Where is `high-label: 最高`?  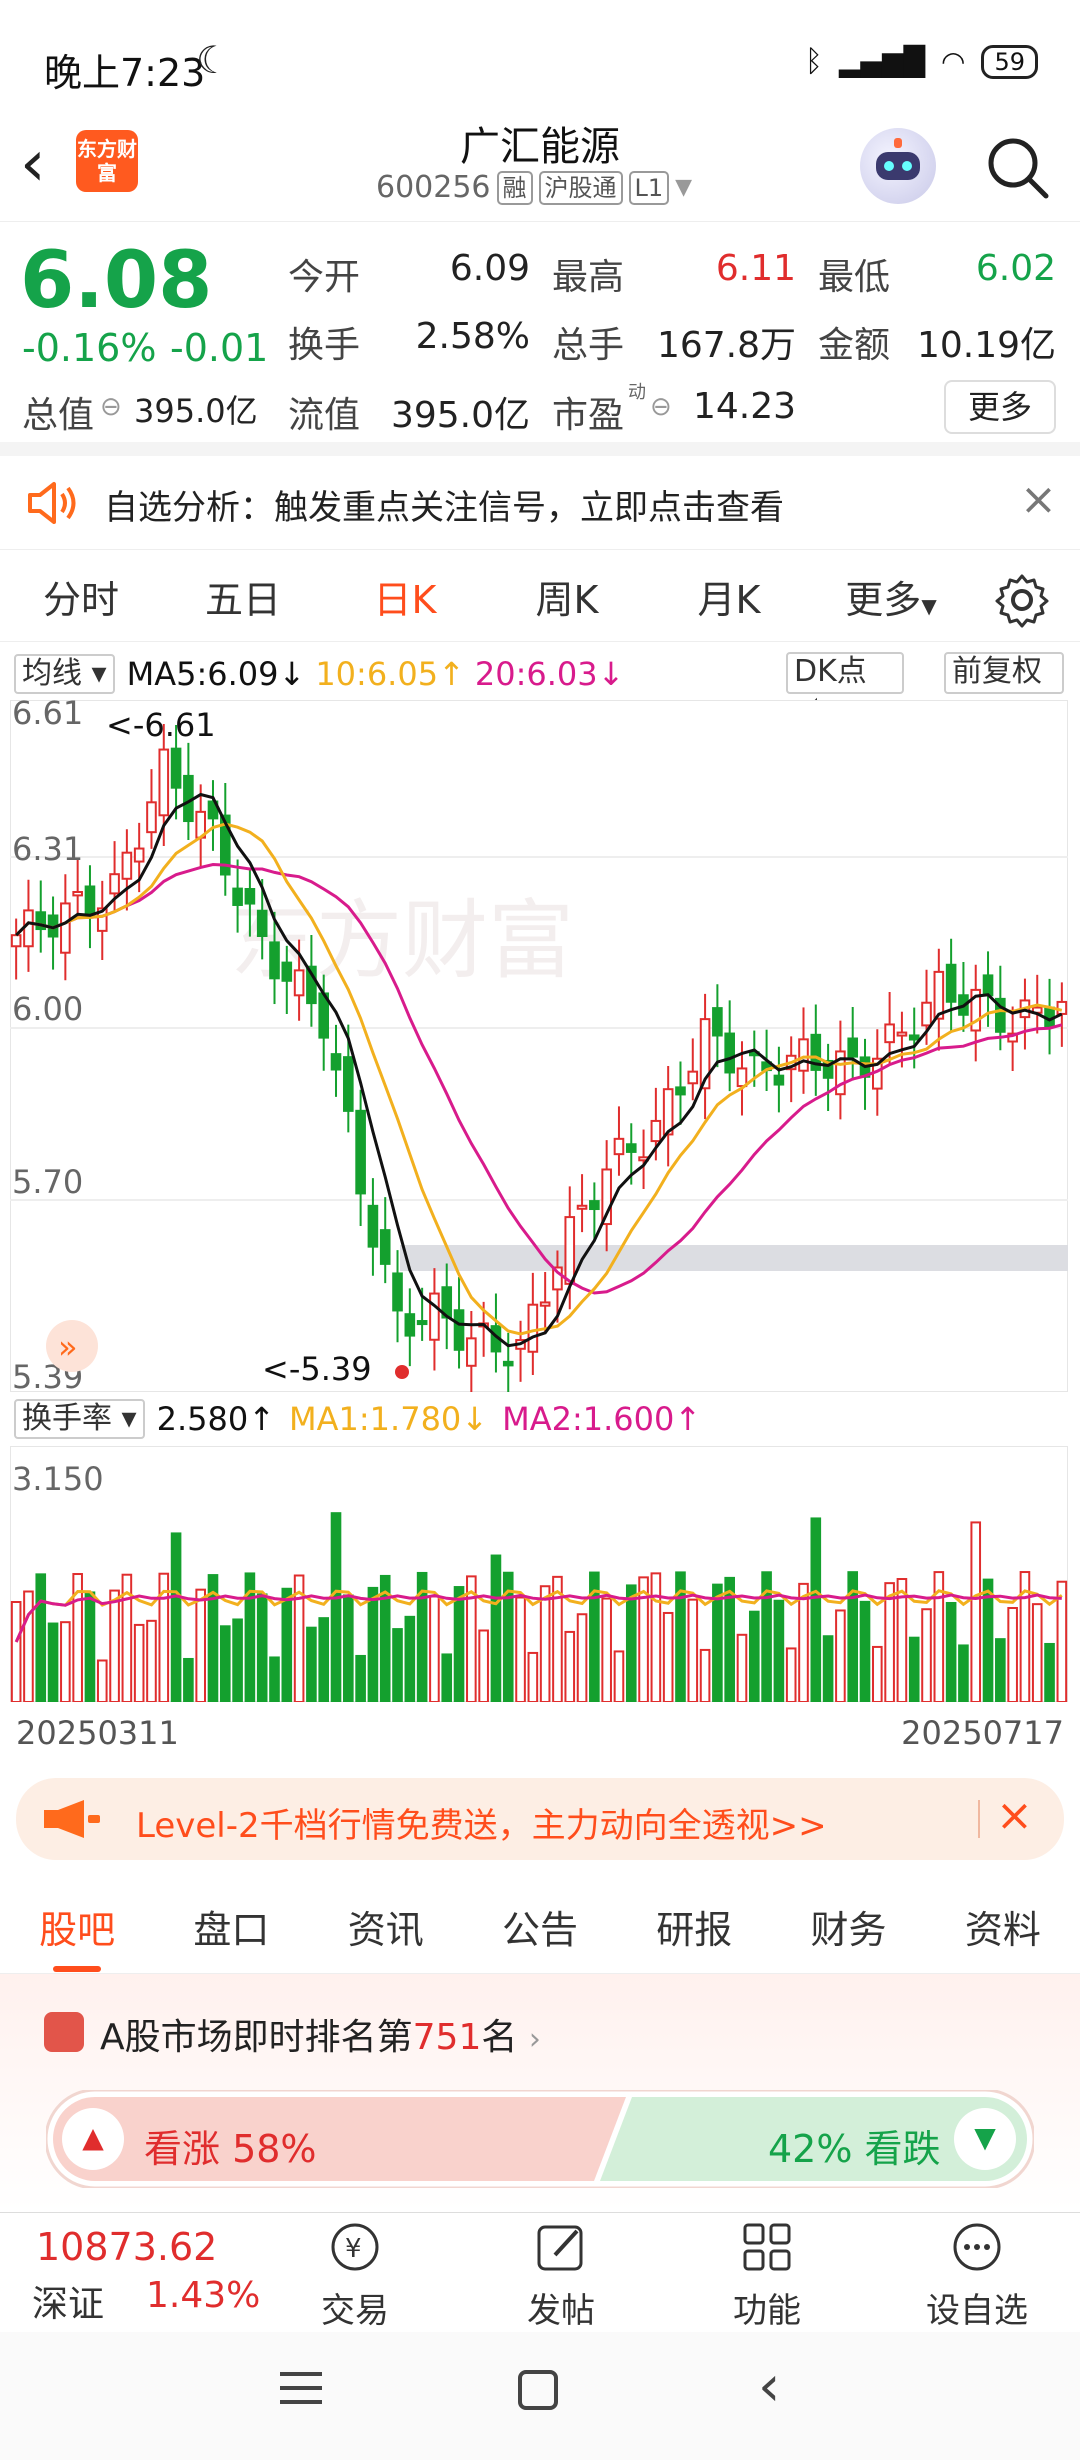 high-label: 最高 is located at coordinates (588, 277).